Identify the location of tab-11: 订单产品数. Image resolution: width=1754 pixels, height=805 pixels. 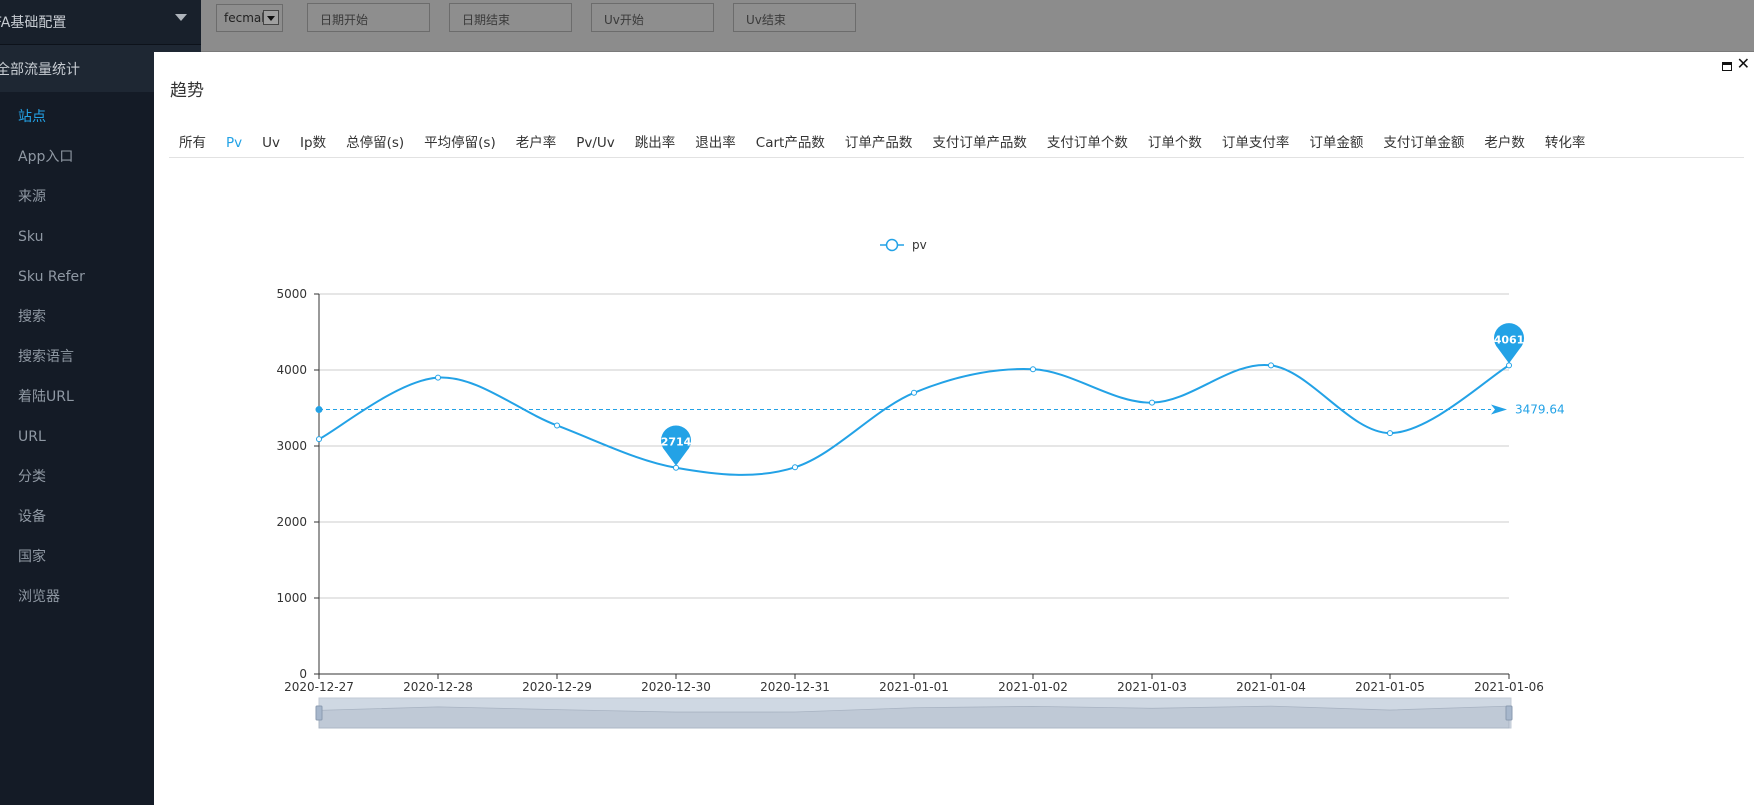
(878, 143).